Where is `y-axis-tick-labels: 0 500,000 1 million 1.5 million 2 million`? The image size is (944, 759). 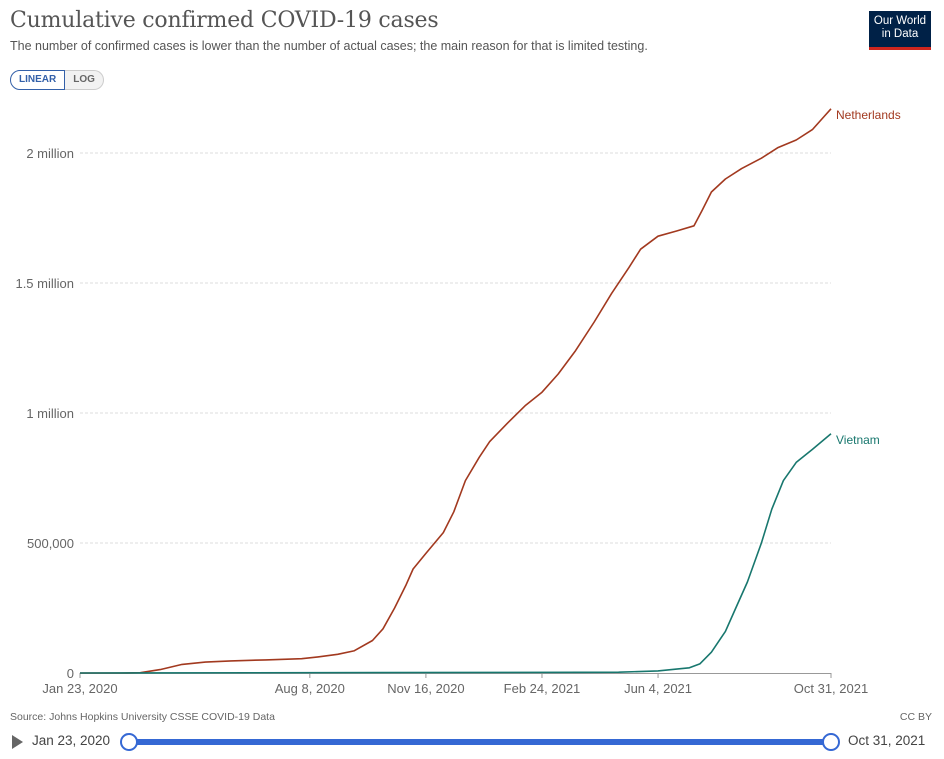 y-axis-tick-labels: 0 500,000 1 million 1.5 million 2 million is located at coordinates (44, 413).